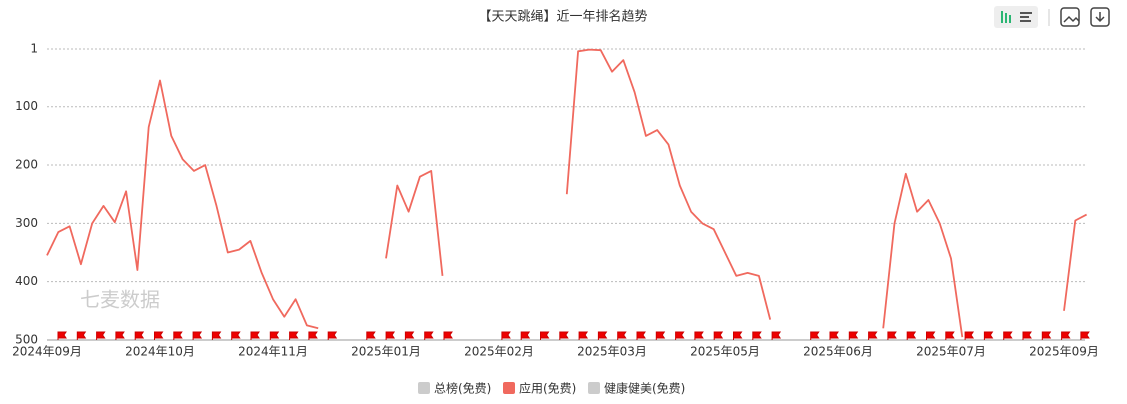 This screenshot has width=1127, height=404. Describe the element at coordinates (462, 388) in the screenshot. I see `legend-label: 总榜(免费)` at that location.